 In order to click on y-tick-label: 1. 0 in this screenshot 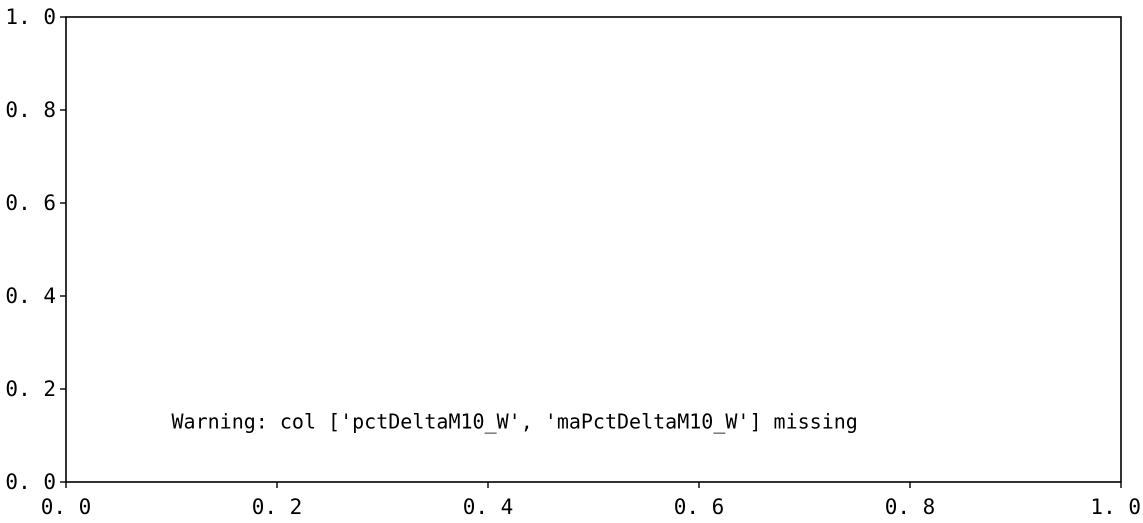, I will do `click(30, 17)`.